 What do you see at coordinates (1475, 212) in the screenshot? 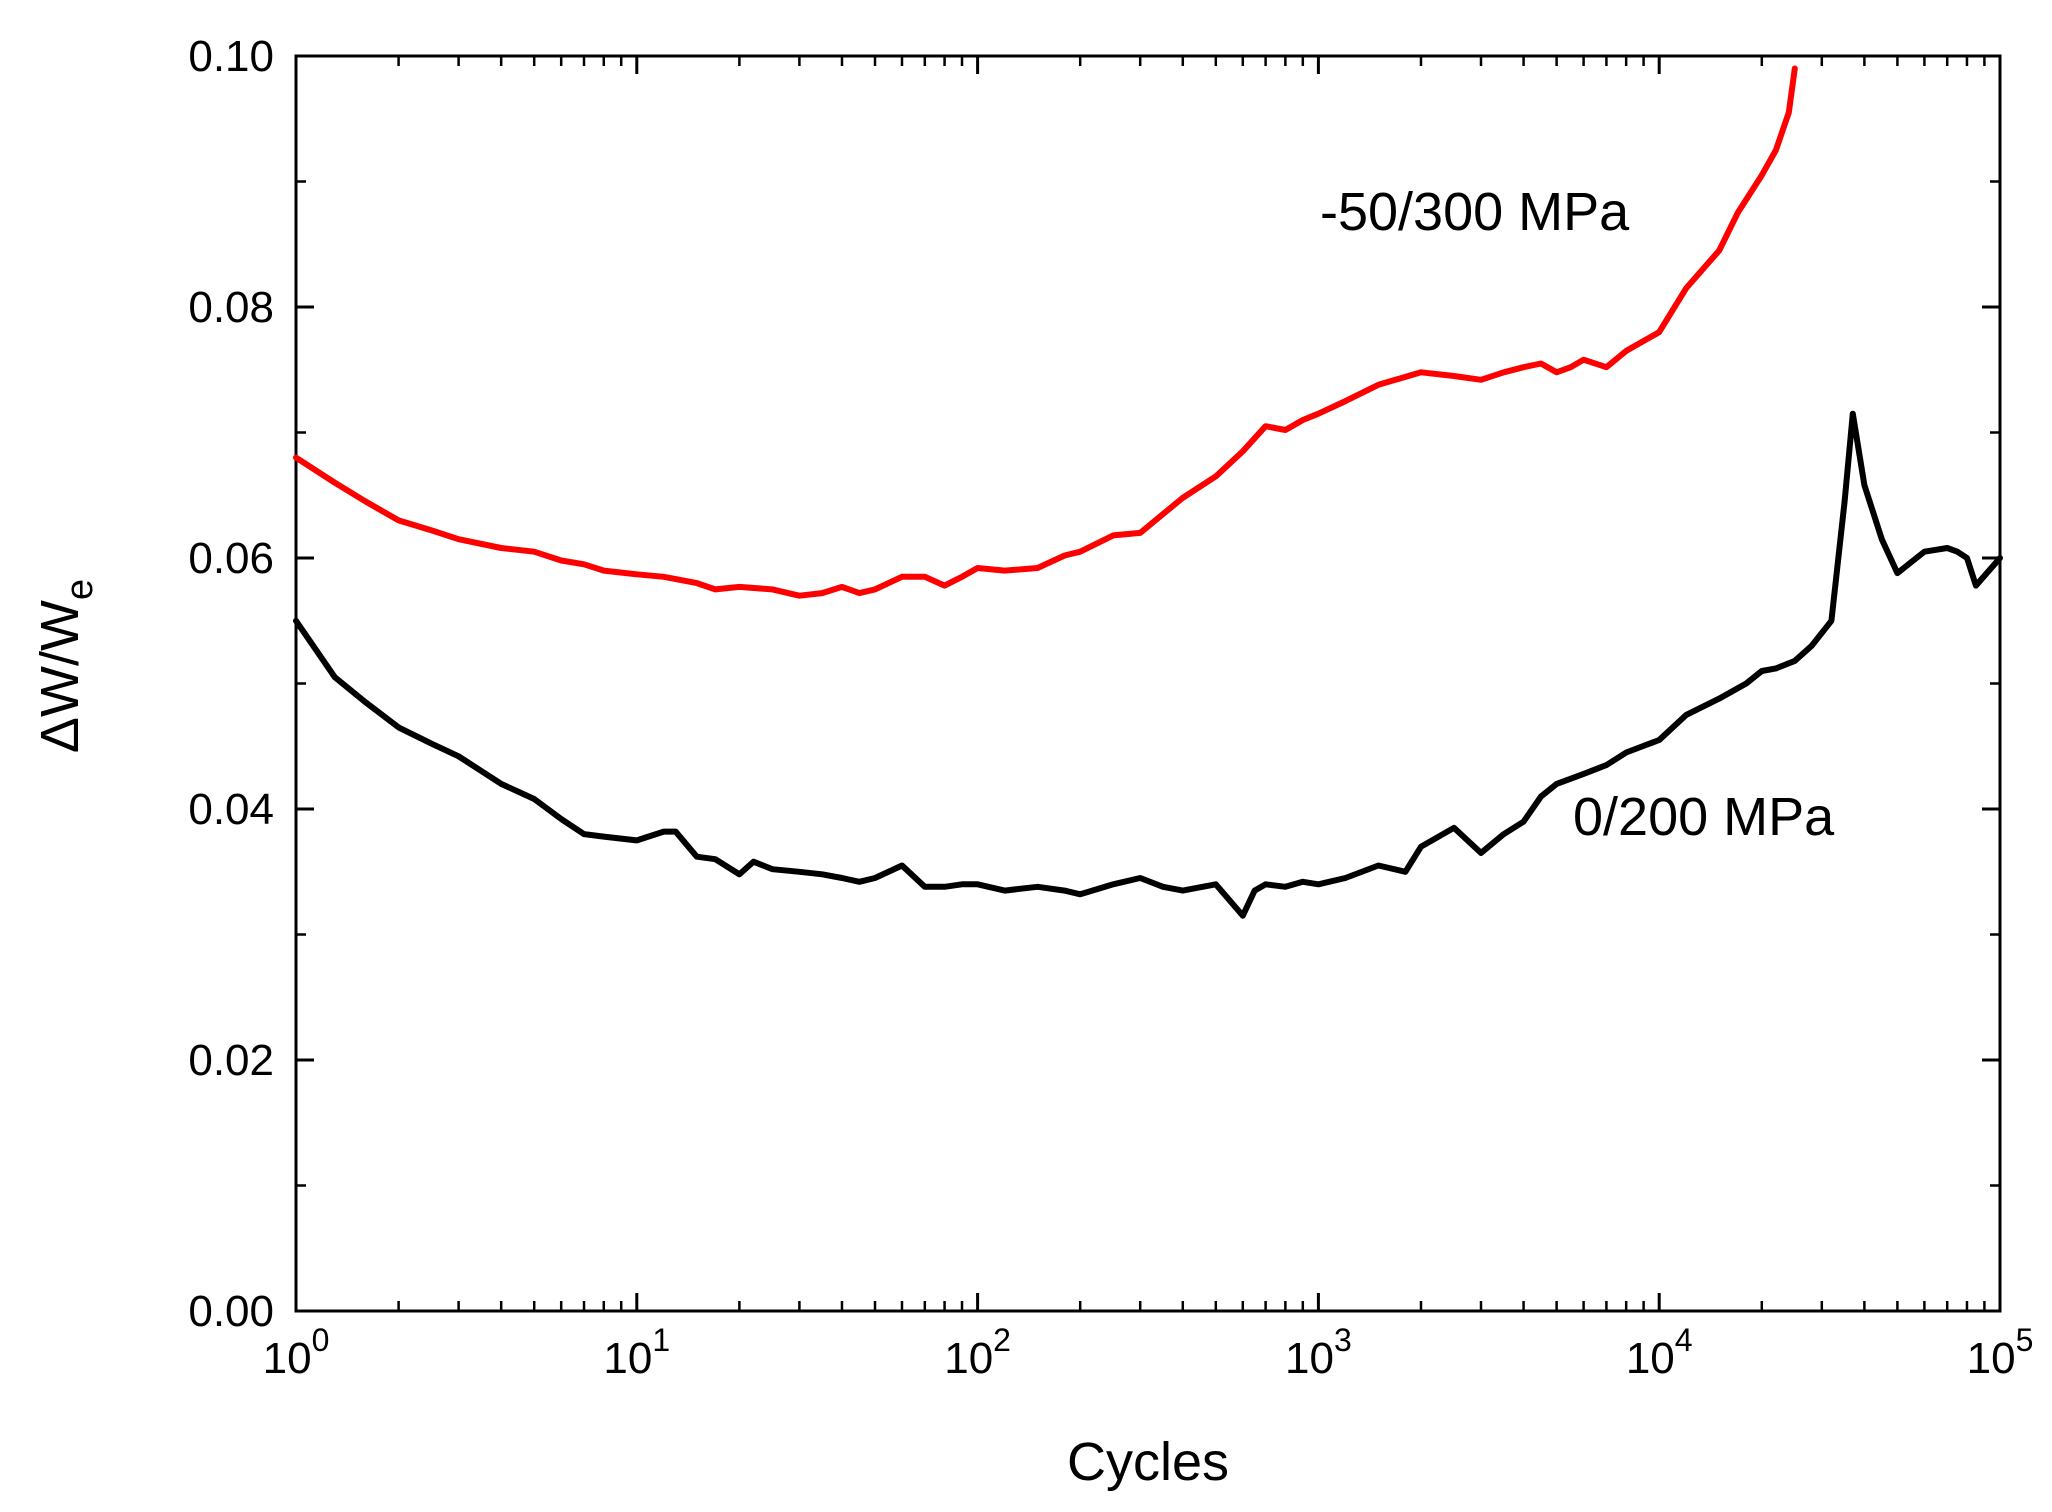
I see `series-label-0: -50/300 MPa` at bounding box center [1475, 212].